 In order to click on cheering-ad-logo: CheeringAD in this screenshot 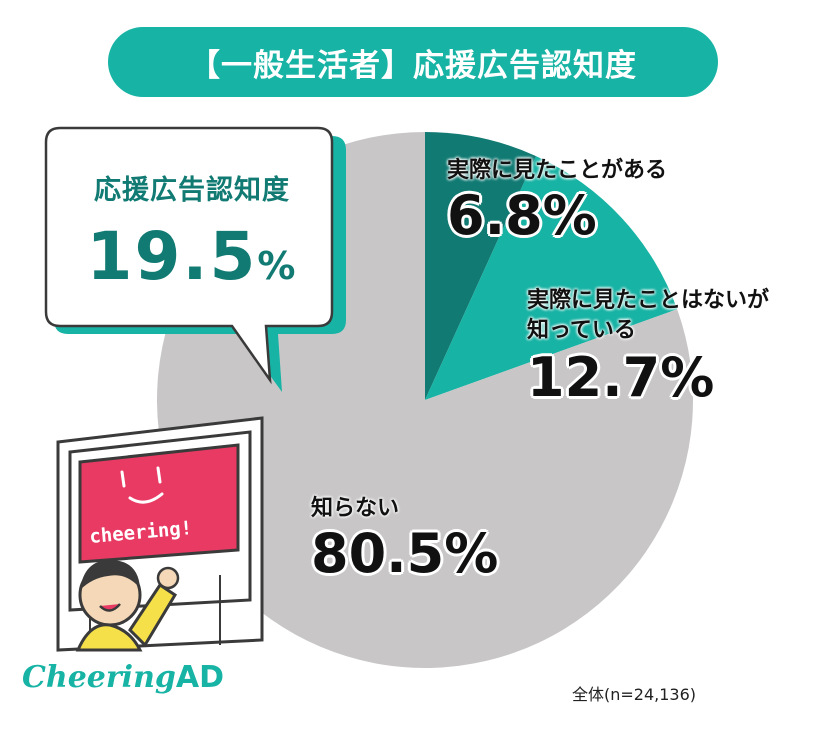, I will do `click(123, 677)`.